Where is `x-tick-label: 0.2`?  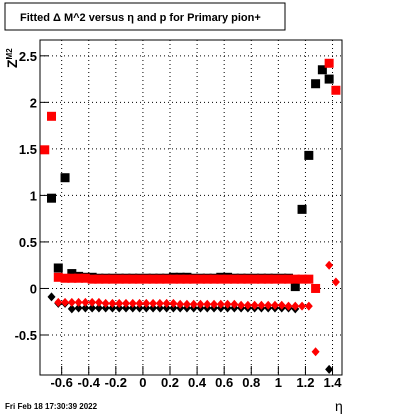
x-tick-label: 0.2 is located at coordinates (170, 382).